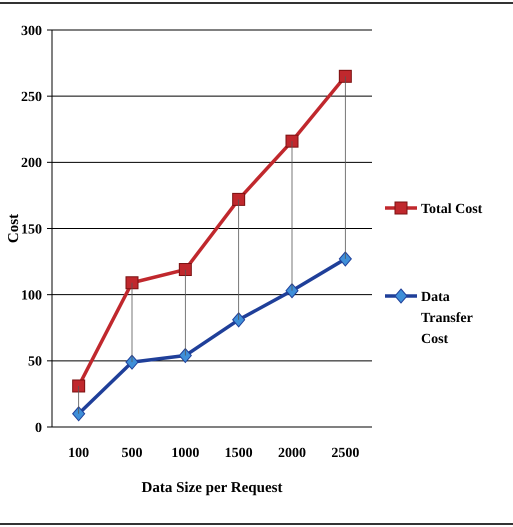 Image resolution: width=513 pixels, height=527 pixels. Describe the element at coordinates (35, 362) in the screenshot. I see `y-tick-label: 50` at that location.